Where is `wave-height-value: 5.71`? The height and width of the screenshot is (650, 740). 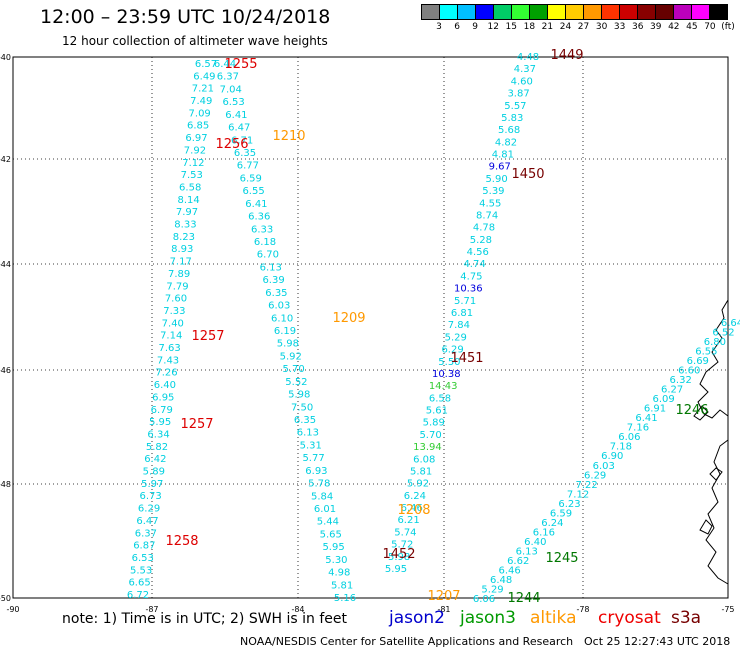 wave-height-value: 5.71 is located at coordinates (465, 301).